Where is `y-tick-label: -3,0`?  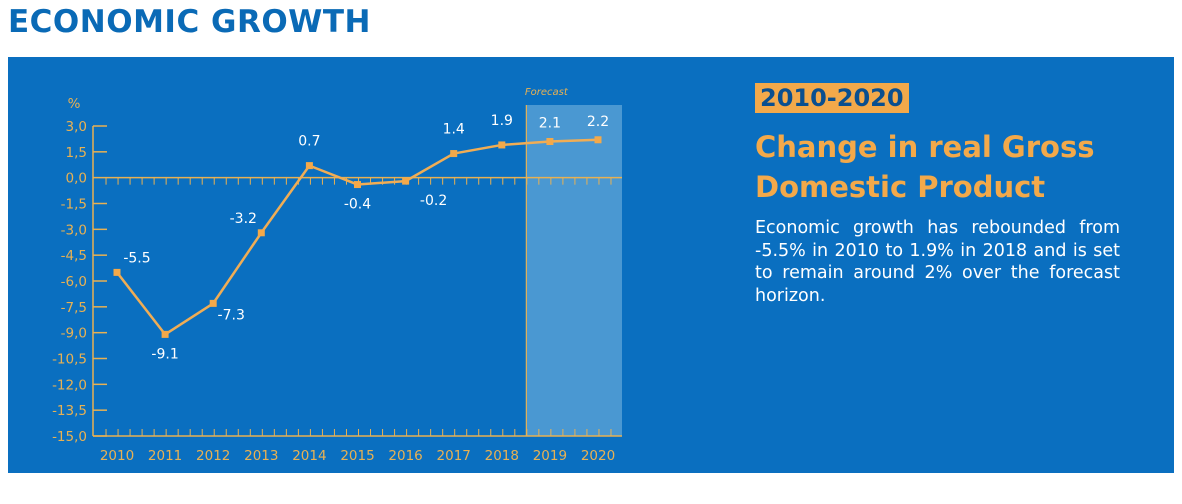
y-tick-label: -3,0 is located at coordinates (74, 230).